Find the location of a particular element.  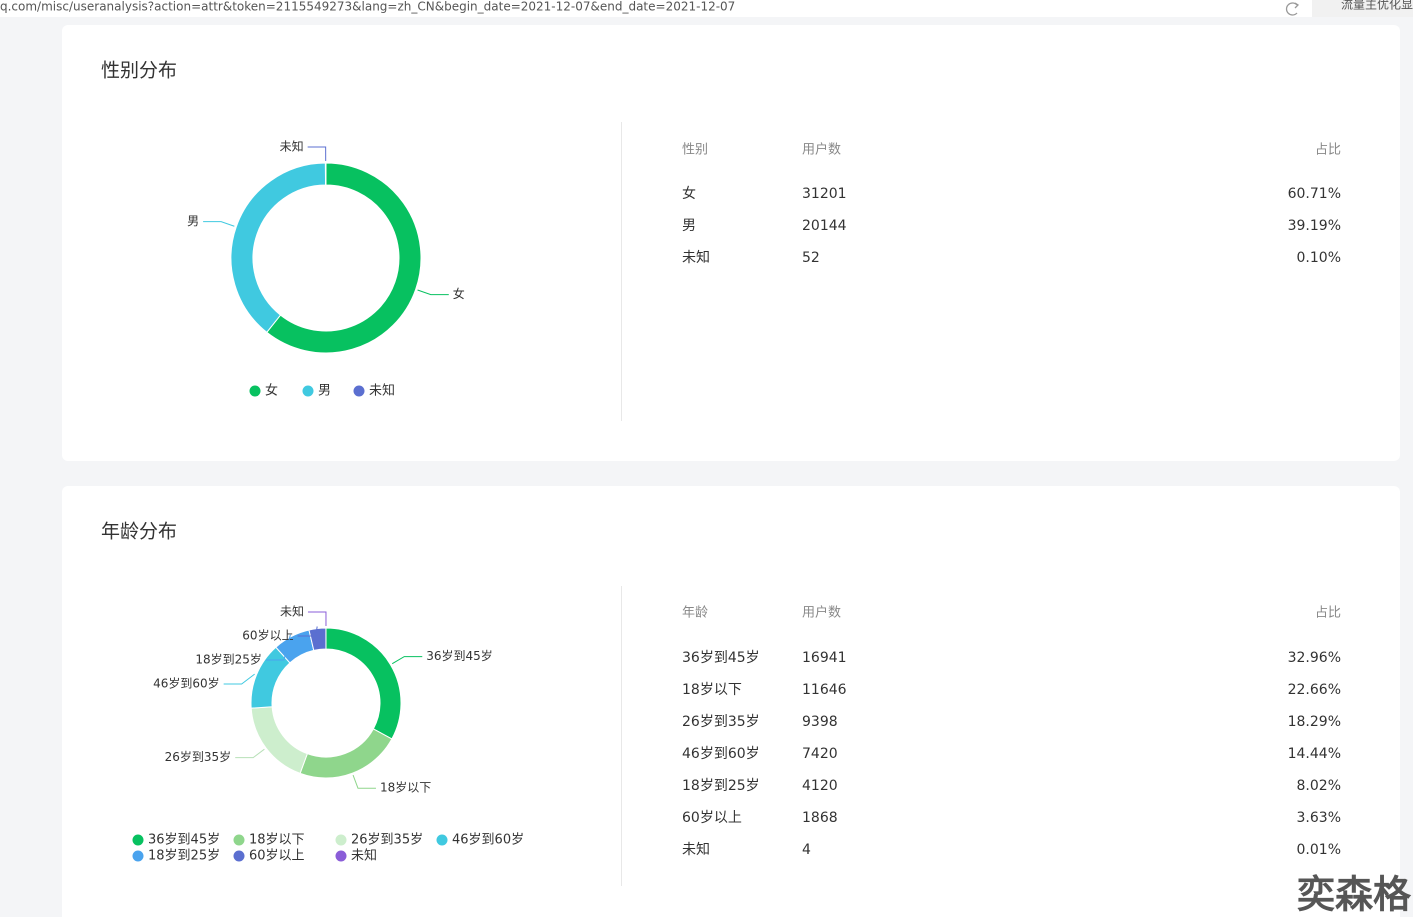

toolbar is located at coordinates (1362, 8).